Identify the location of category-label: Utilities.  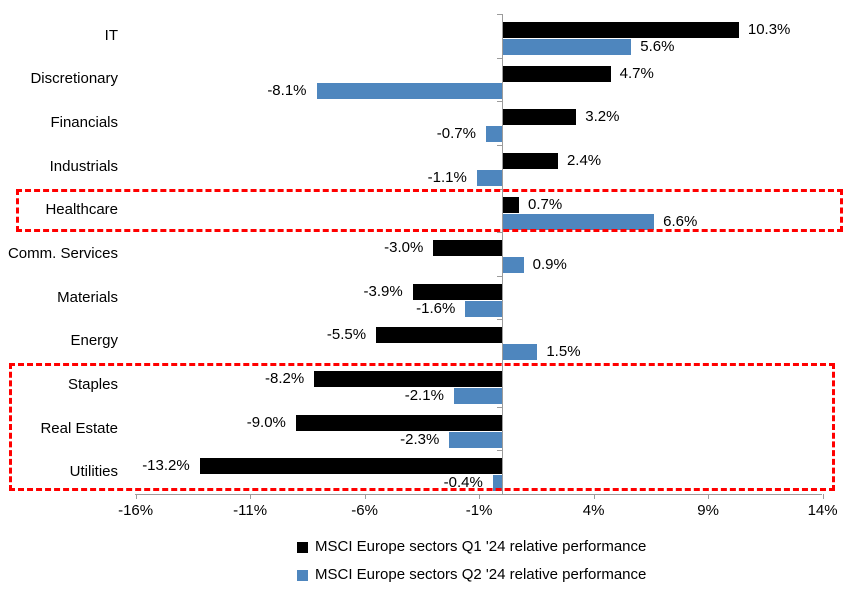
(93, 472).